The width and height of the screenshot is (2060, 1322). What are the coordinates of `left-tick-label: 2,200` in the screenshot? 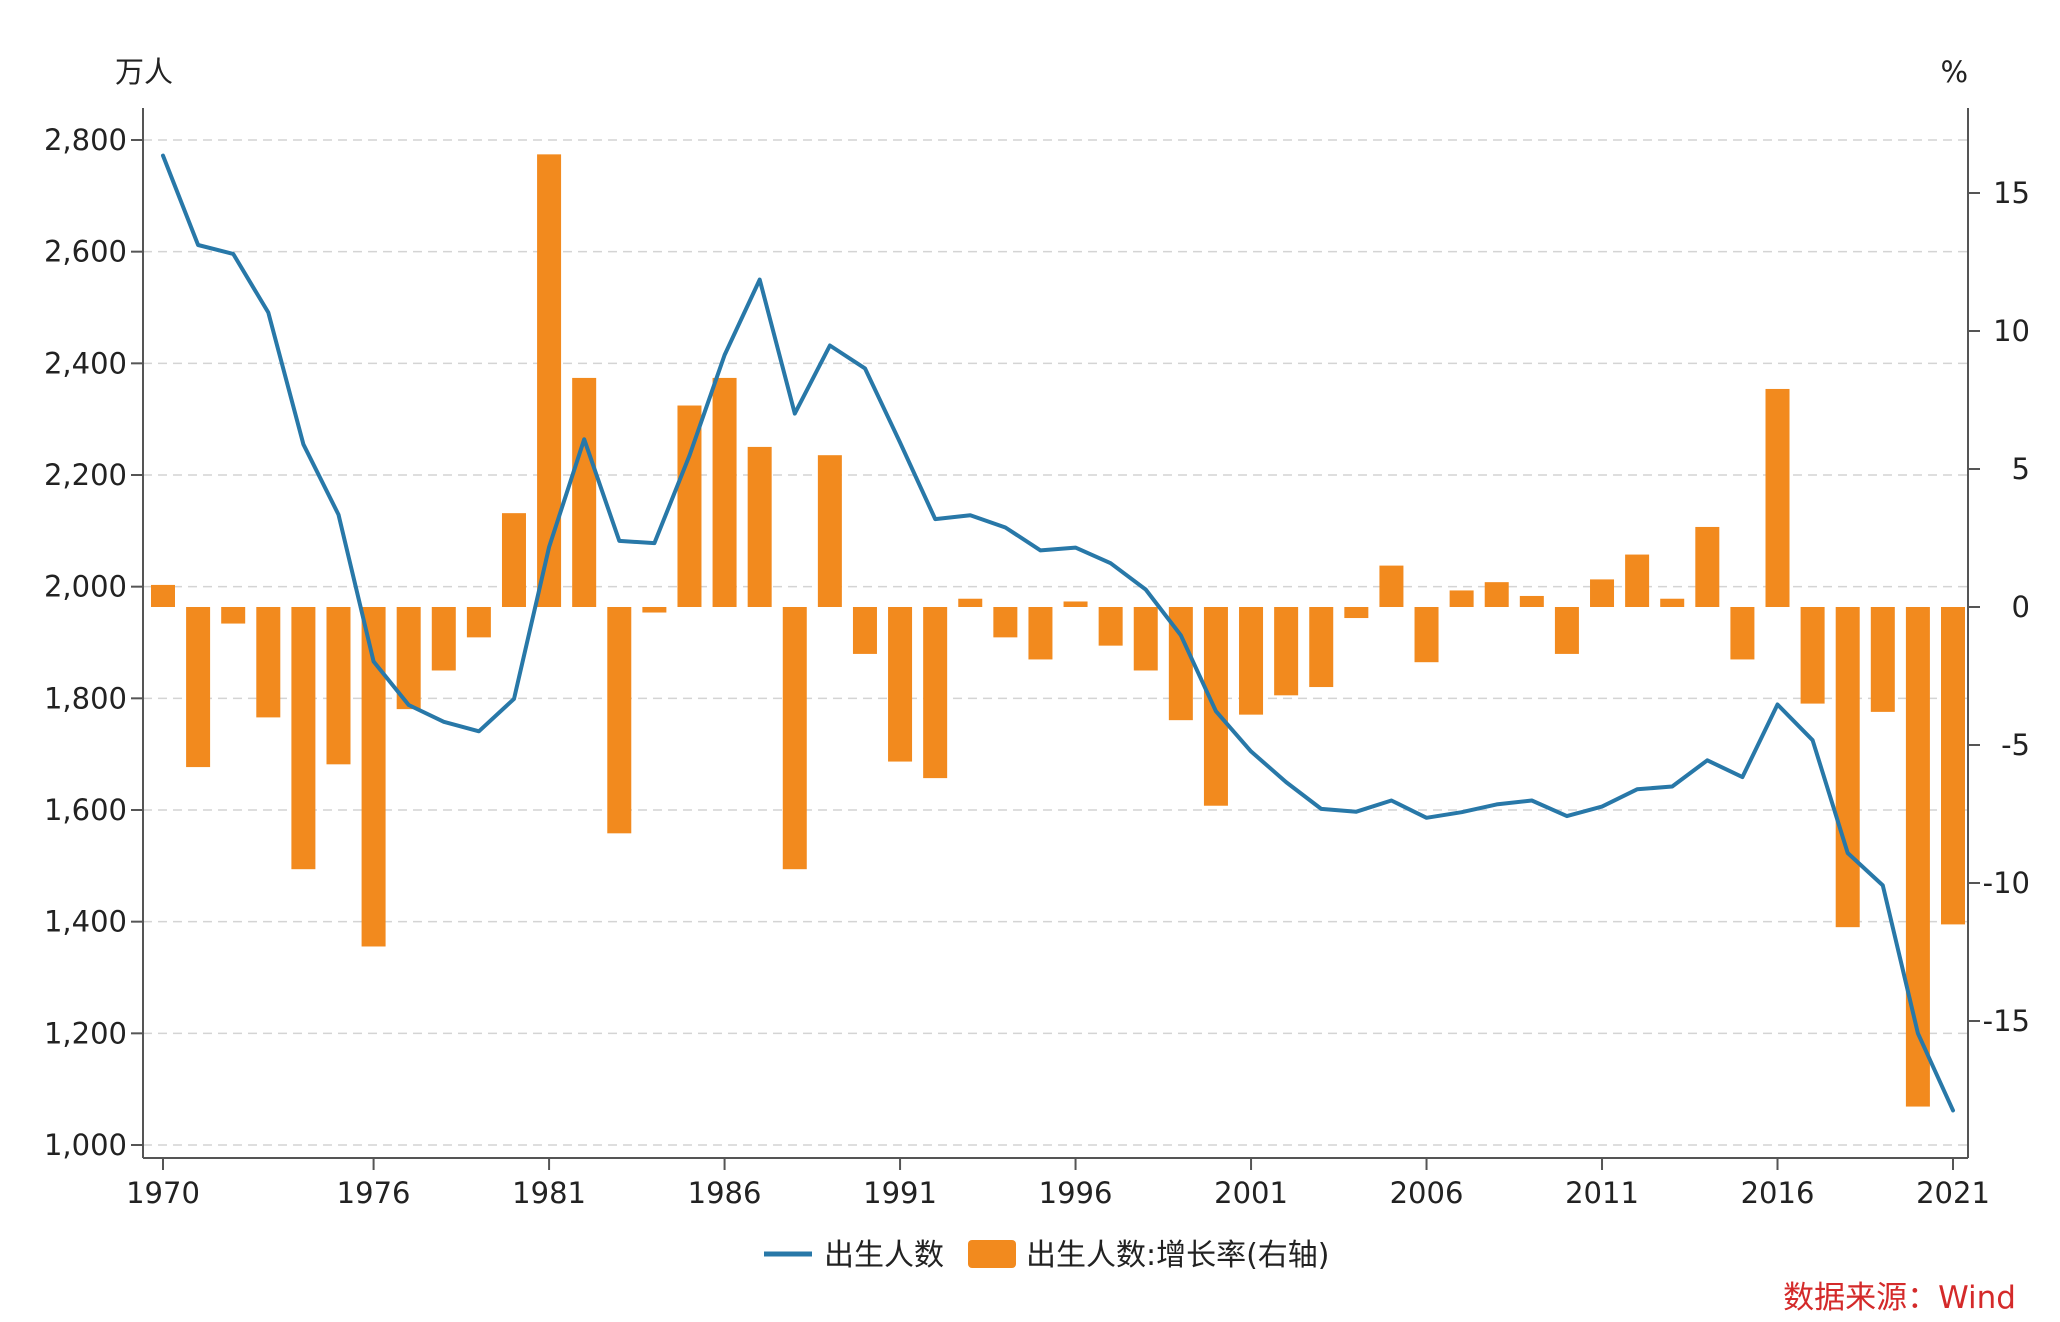 It's located at (85, 475).